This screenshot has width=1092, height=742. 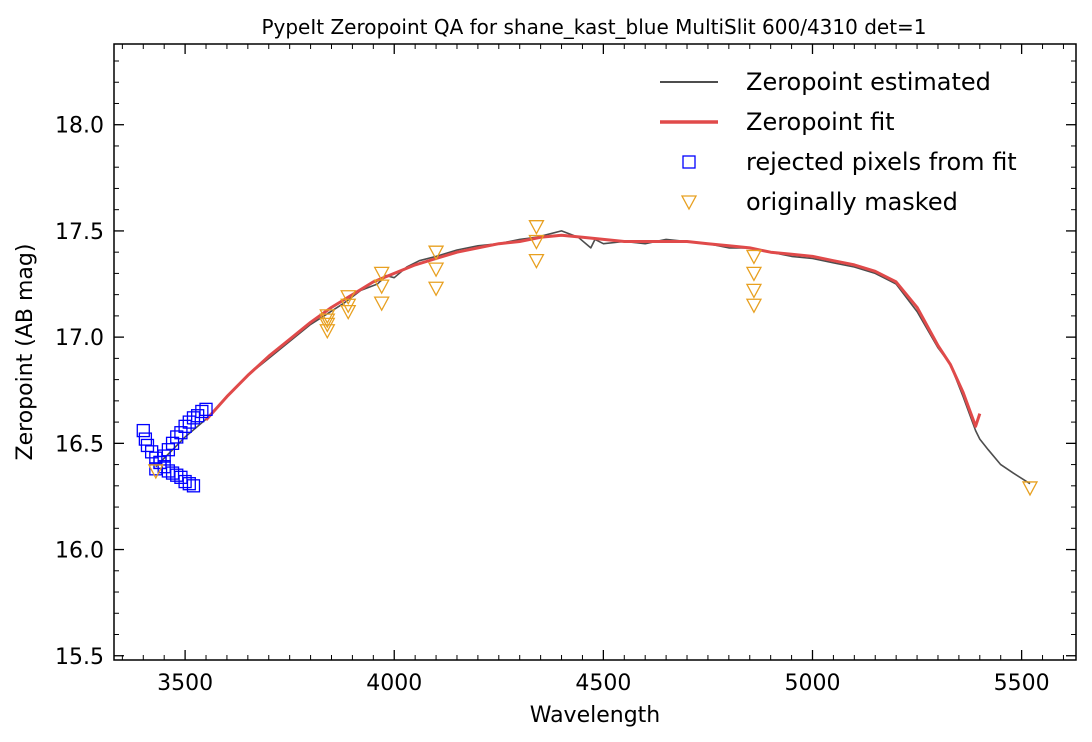 I want to click on y-axis-label: Zeropoint (AB mag), so click(x=25, y=352).